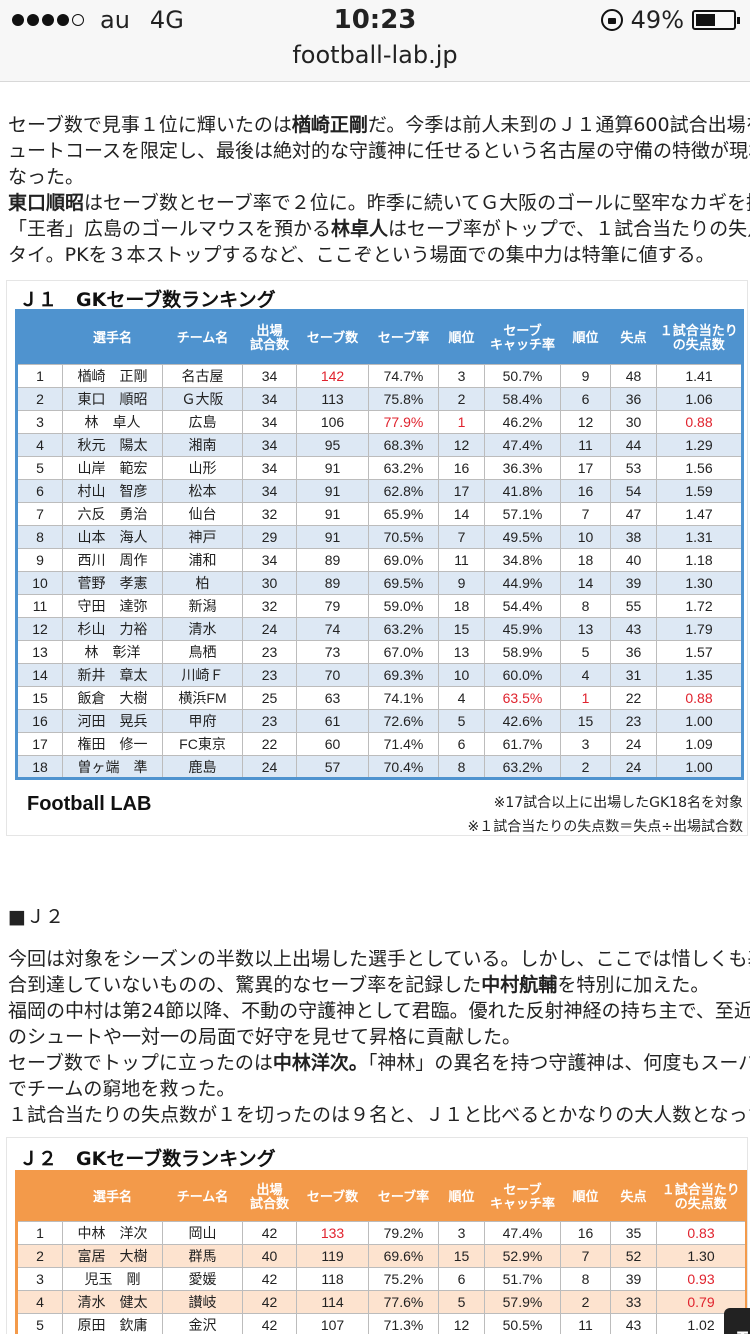  Describe the element at coordinates (332, 767) in the screenshot. I see `table-cell: 57` at that location.